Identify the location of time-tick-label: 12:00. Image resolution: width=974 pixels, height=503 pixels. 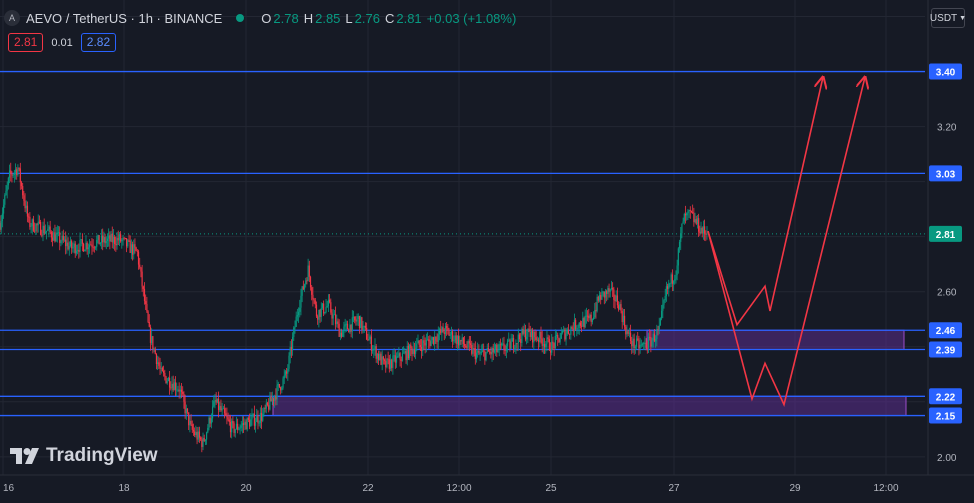
(885, 488).